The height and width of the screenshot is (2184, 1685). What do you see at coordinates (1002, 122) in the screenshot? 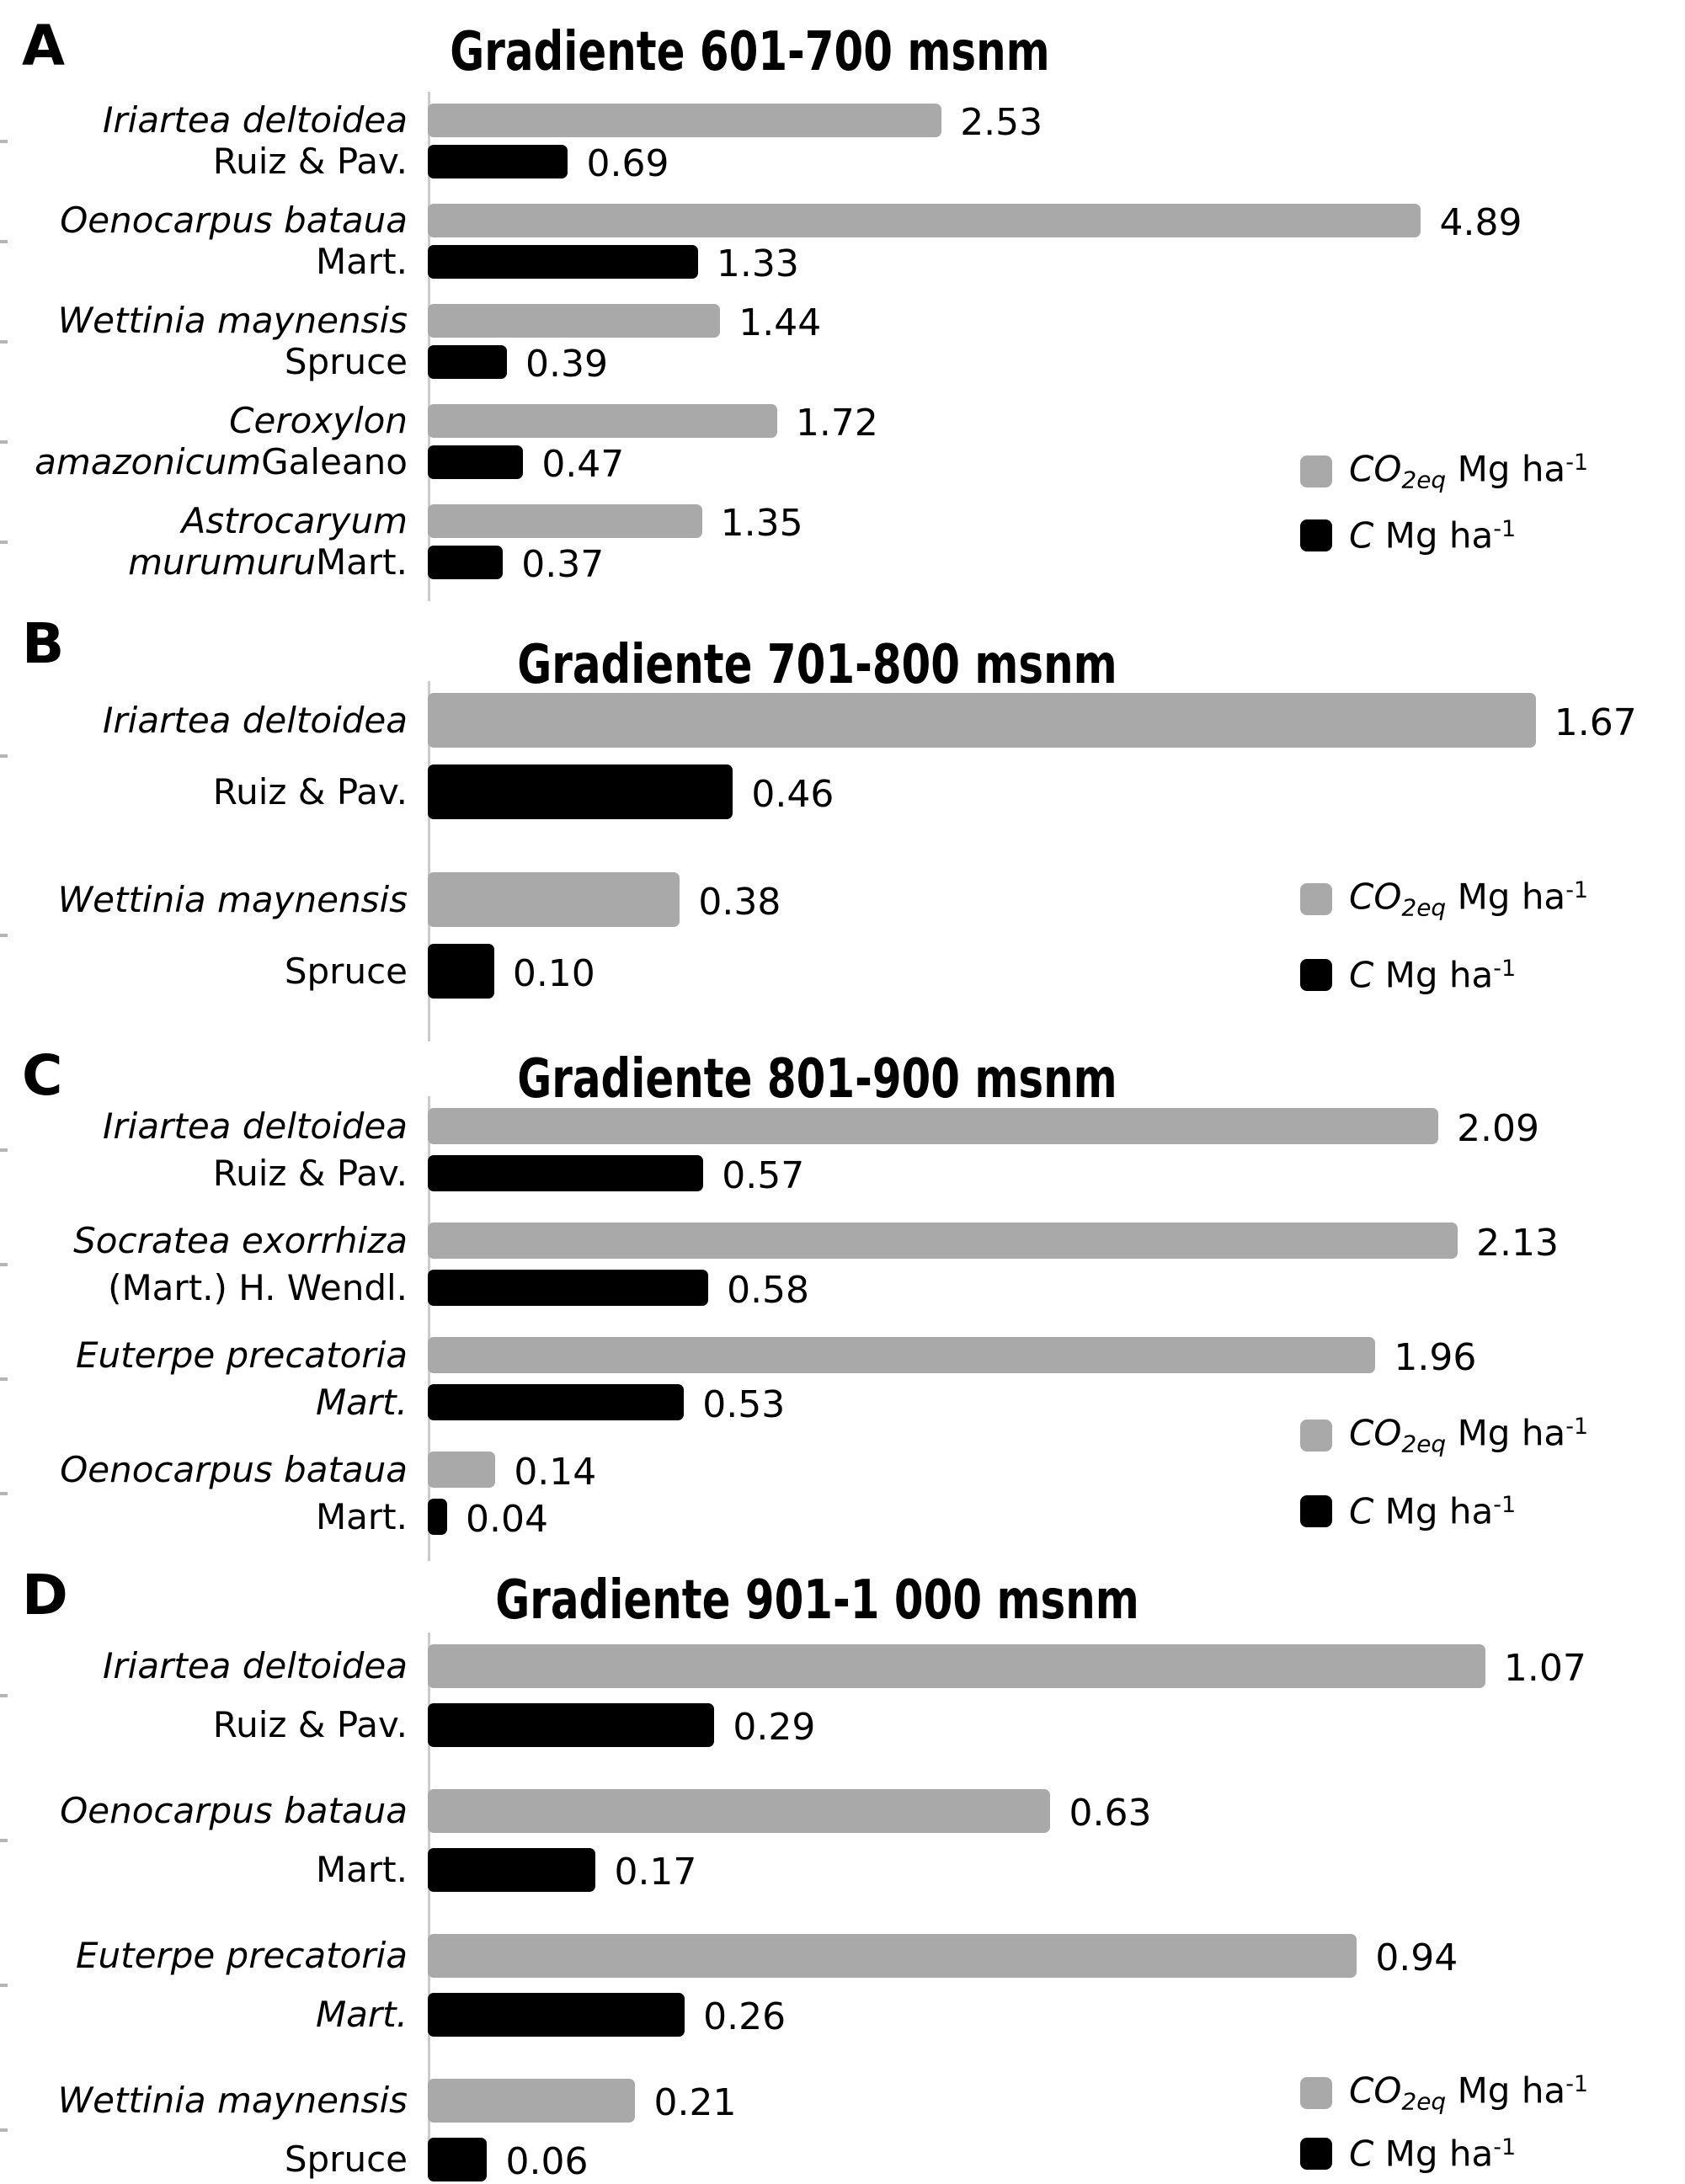
I see `value-label: 2.53` at bounding box center [1002, 122].